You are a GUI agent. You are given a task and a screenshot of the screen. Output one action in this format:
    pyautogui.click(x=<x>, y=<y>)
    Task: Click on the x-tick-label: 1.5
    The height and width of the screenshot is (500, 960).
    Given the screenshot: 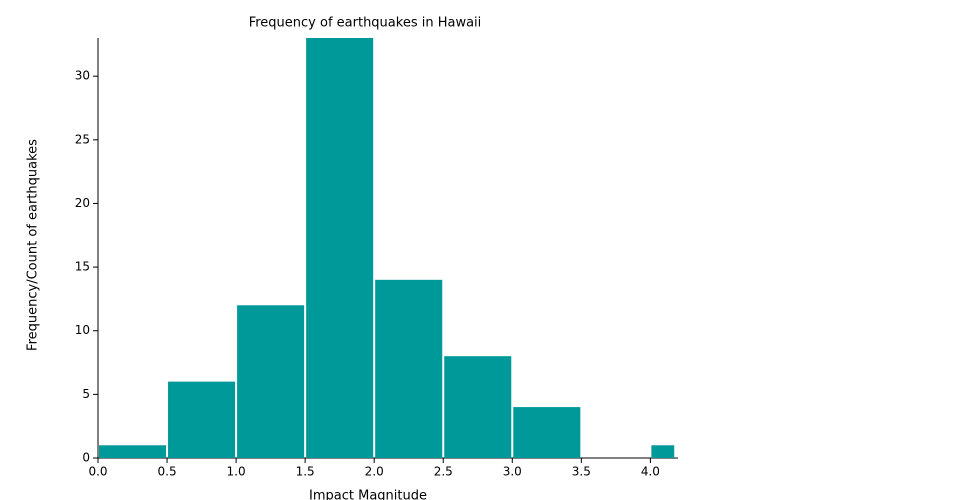 What is the action you would take?
    pyautogui.click(x=305, y=472)
    